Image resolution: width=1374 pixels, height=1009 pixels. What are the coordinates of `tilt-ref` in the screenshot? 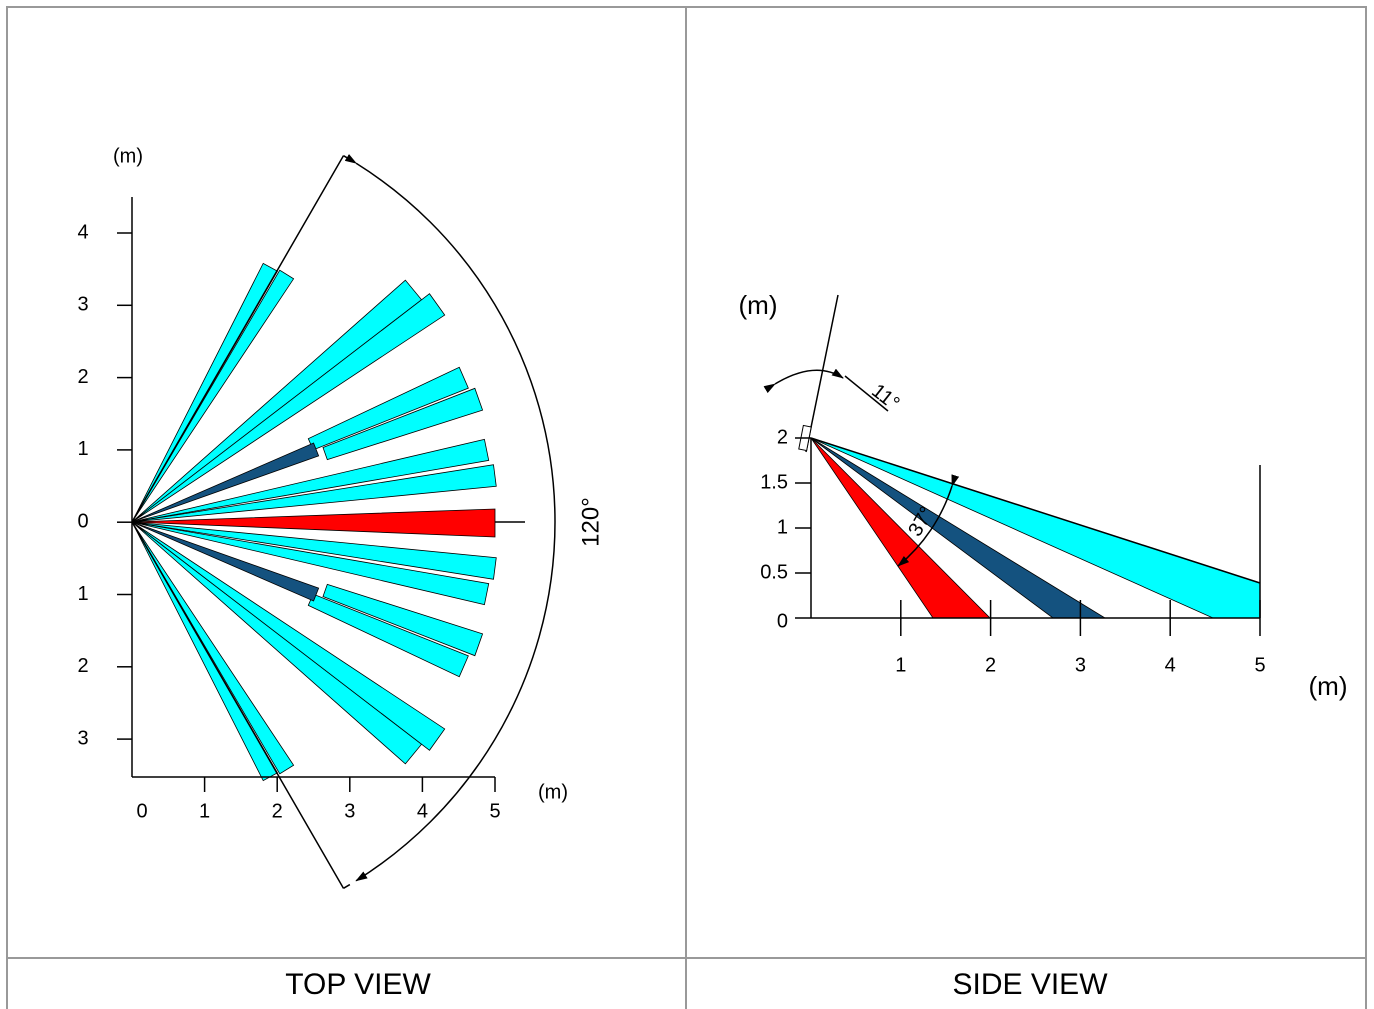 It's located at (866, 393).